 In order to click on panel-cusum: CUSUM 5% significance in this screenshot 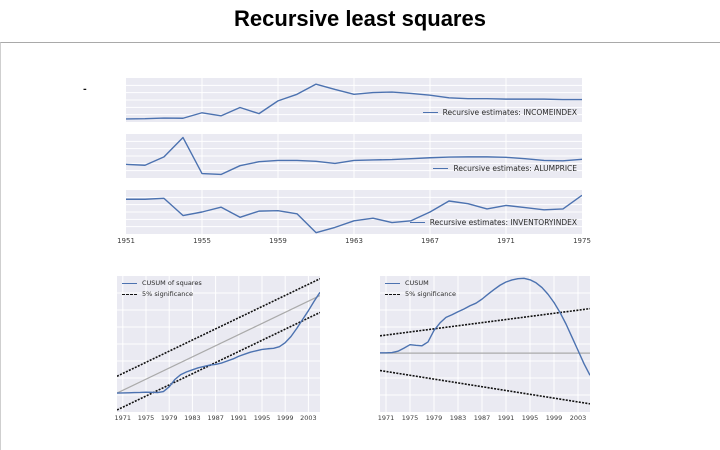, I will do `click(485, 344)`.